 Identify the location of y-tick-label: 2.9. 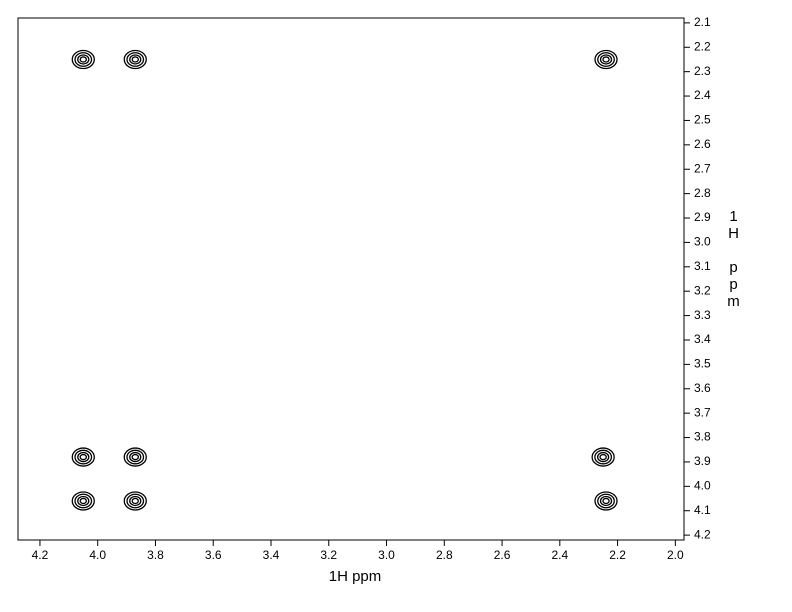
(702, 217).